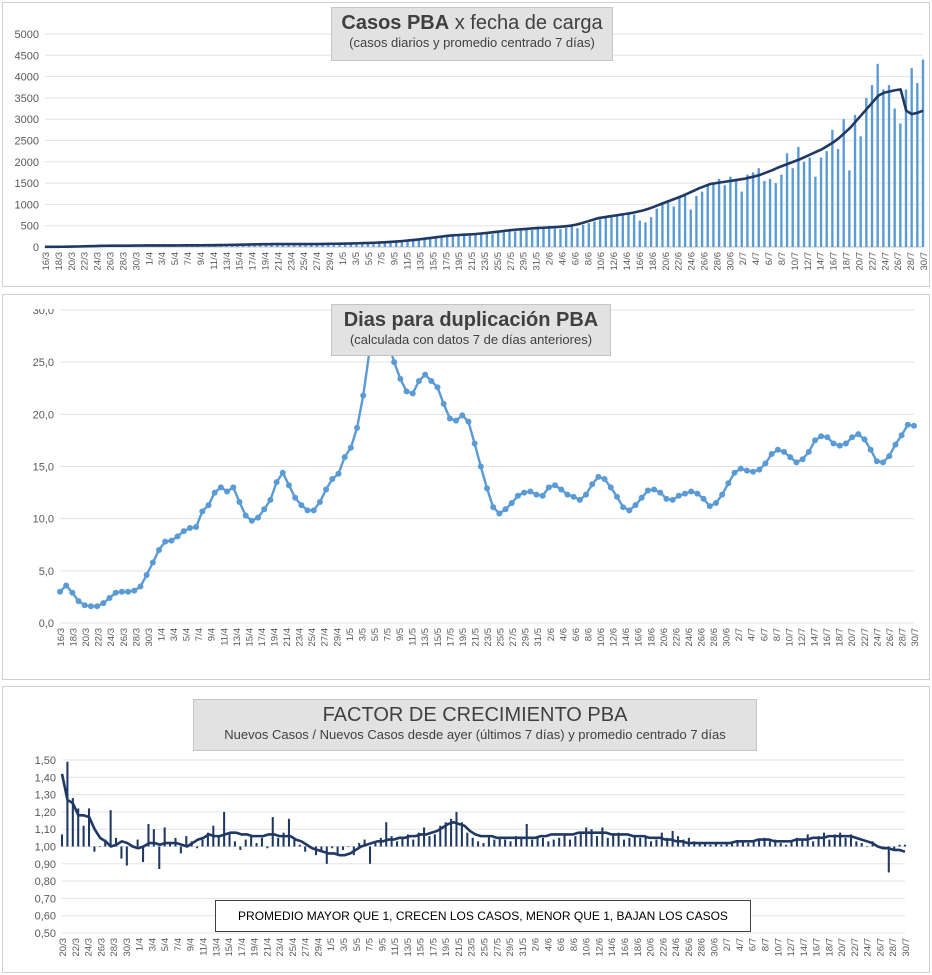  I want to click on casos-xtick-label: 28/7, so click(911, 261).